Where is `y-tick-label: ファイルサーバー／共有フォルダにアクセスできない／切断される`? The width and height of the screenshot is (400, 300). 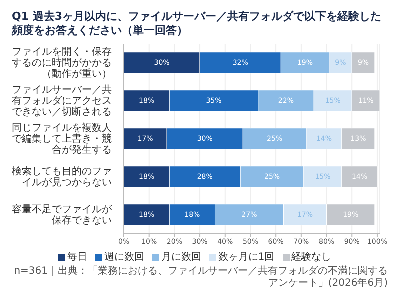 y-tick-label: ファイルサーバー／共有フォルダにアクセスできない／切断される is located at coordinates (62, 101).